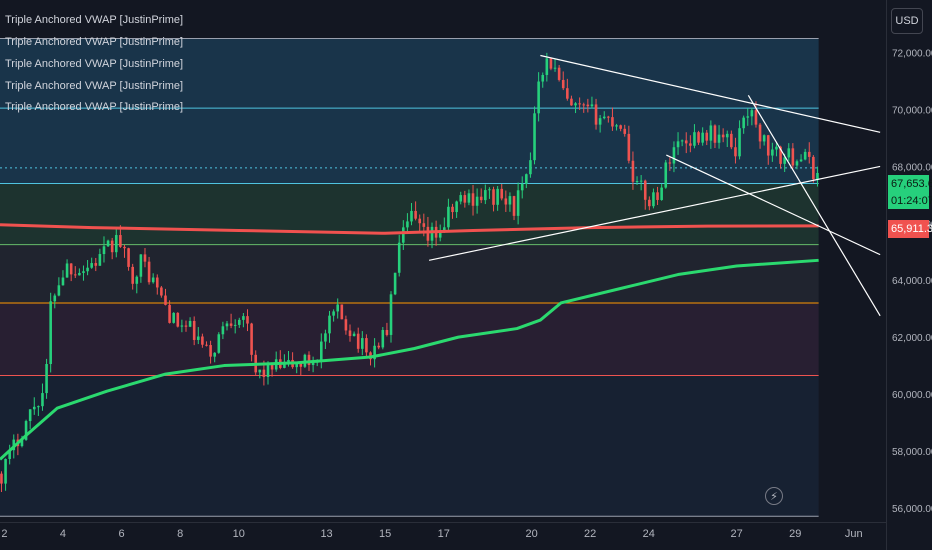 This screenshot has height=550, width=932. I want to click on y-tick-label: 62,000.00, so click(912, 338).